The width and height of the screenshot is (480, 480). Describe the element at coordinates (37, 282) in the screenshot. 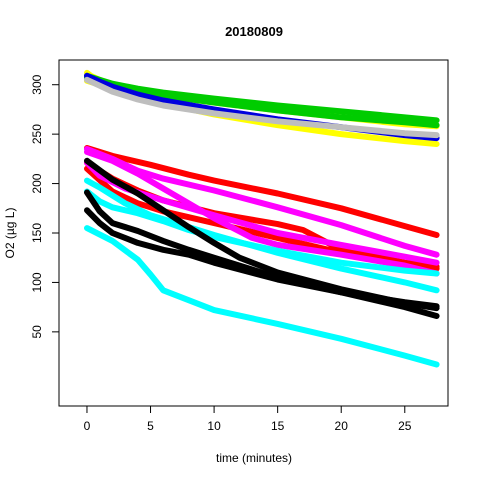

I see `y-tick-label: 100` at that location.